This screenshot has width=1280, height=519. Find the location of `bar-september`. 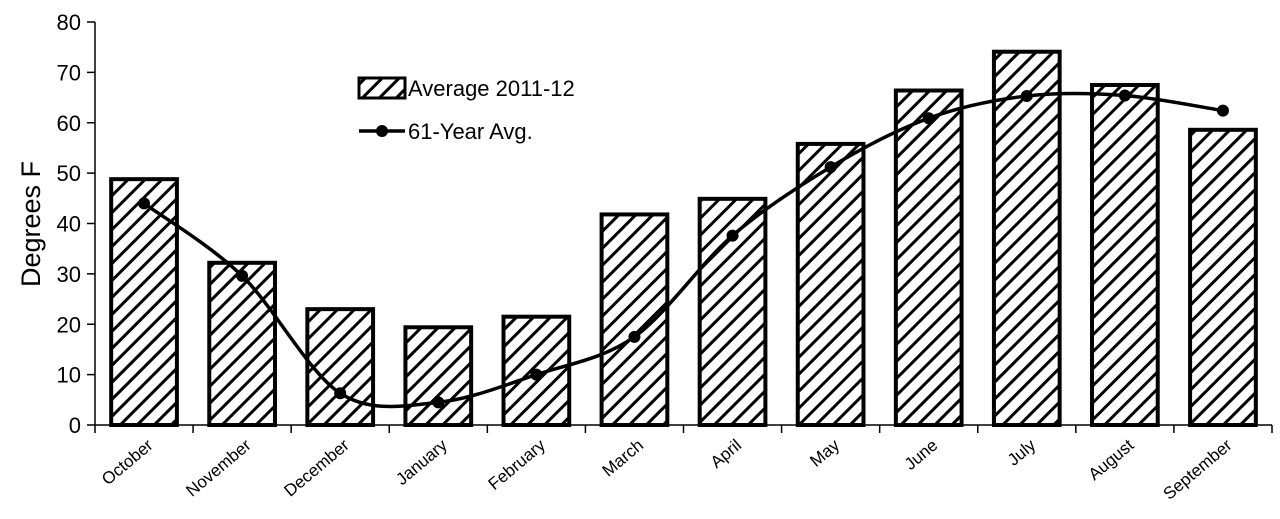

bar-september is located at coordinates (1223, 277).